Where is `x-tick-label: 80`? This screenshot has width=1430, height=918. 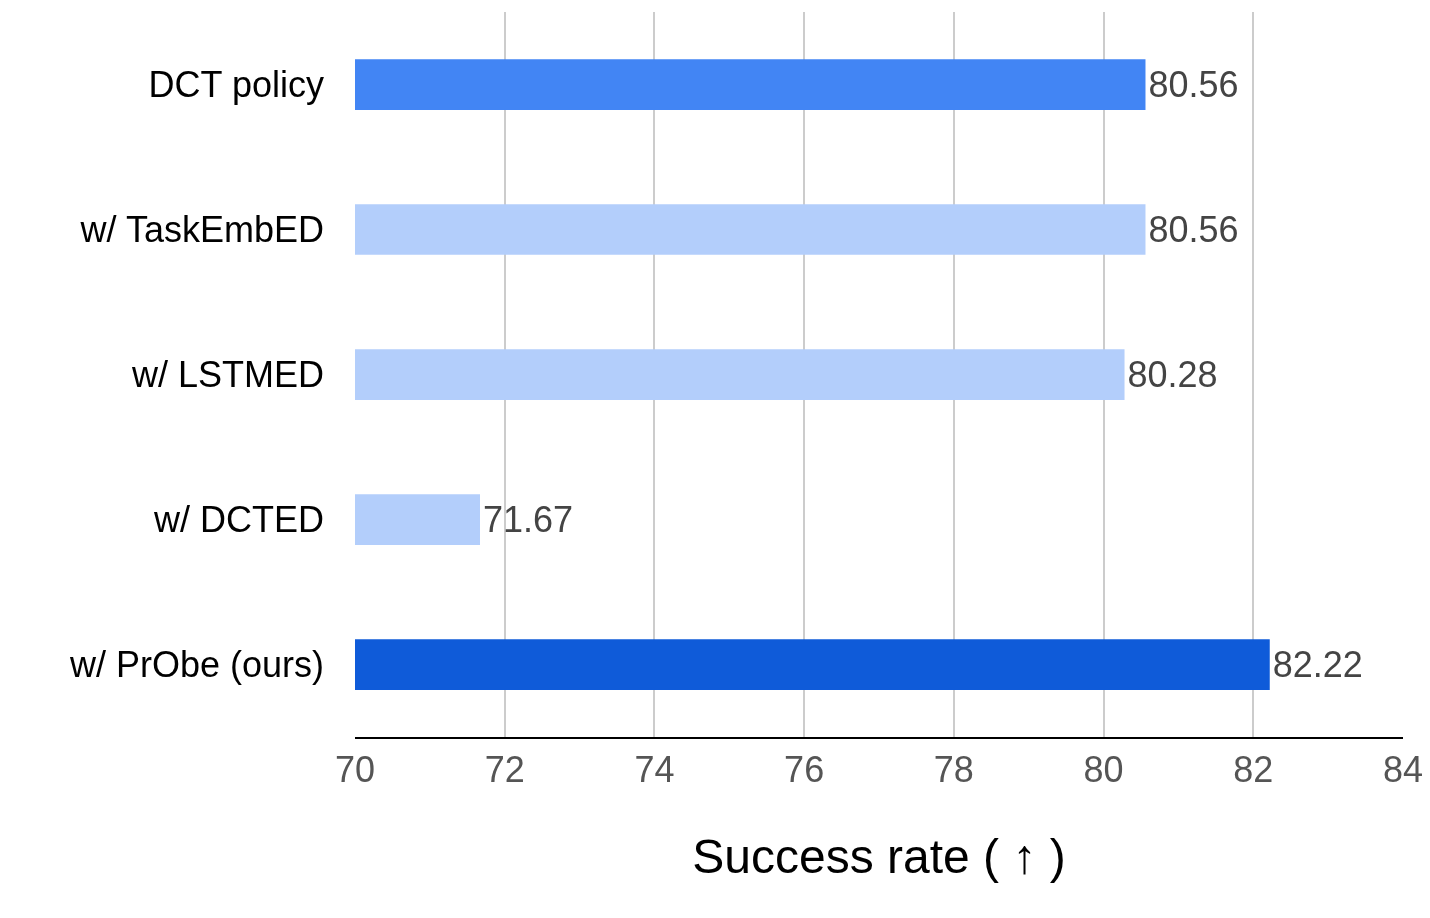
x-tick-label: 80 is located at coordinates (1103, 770).